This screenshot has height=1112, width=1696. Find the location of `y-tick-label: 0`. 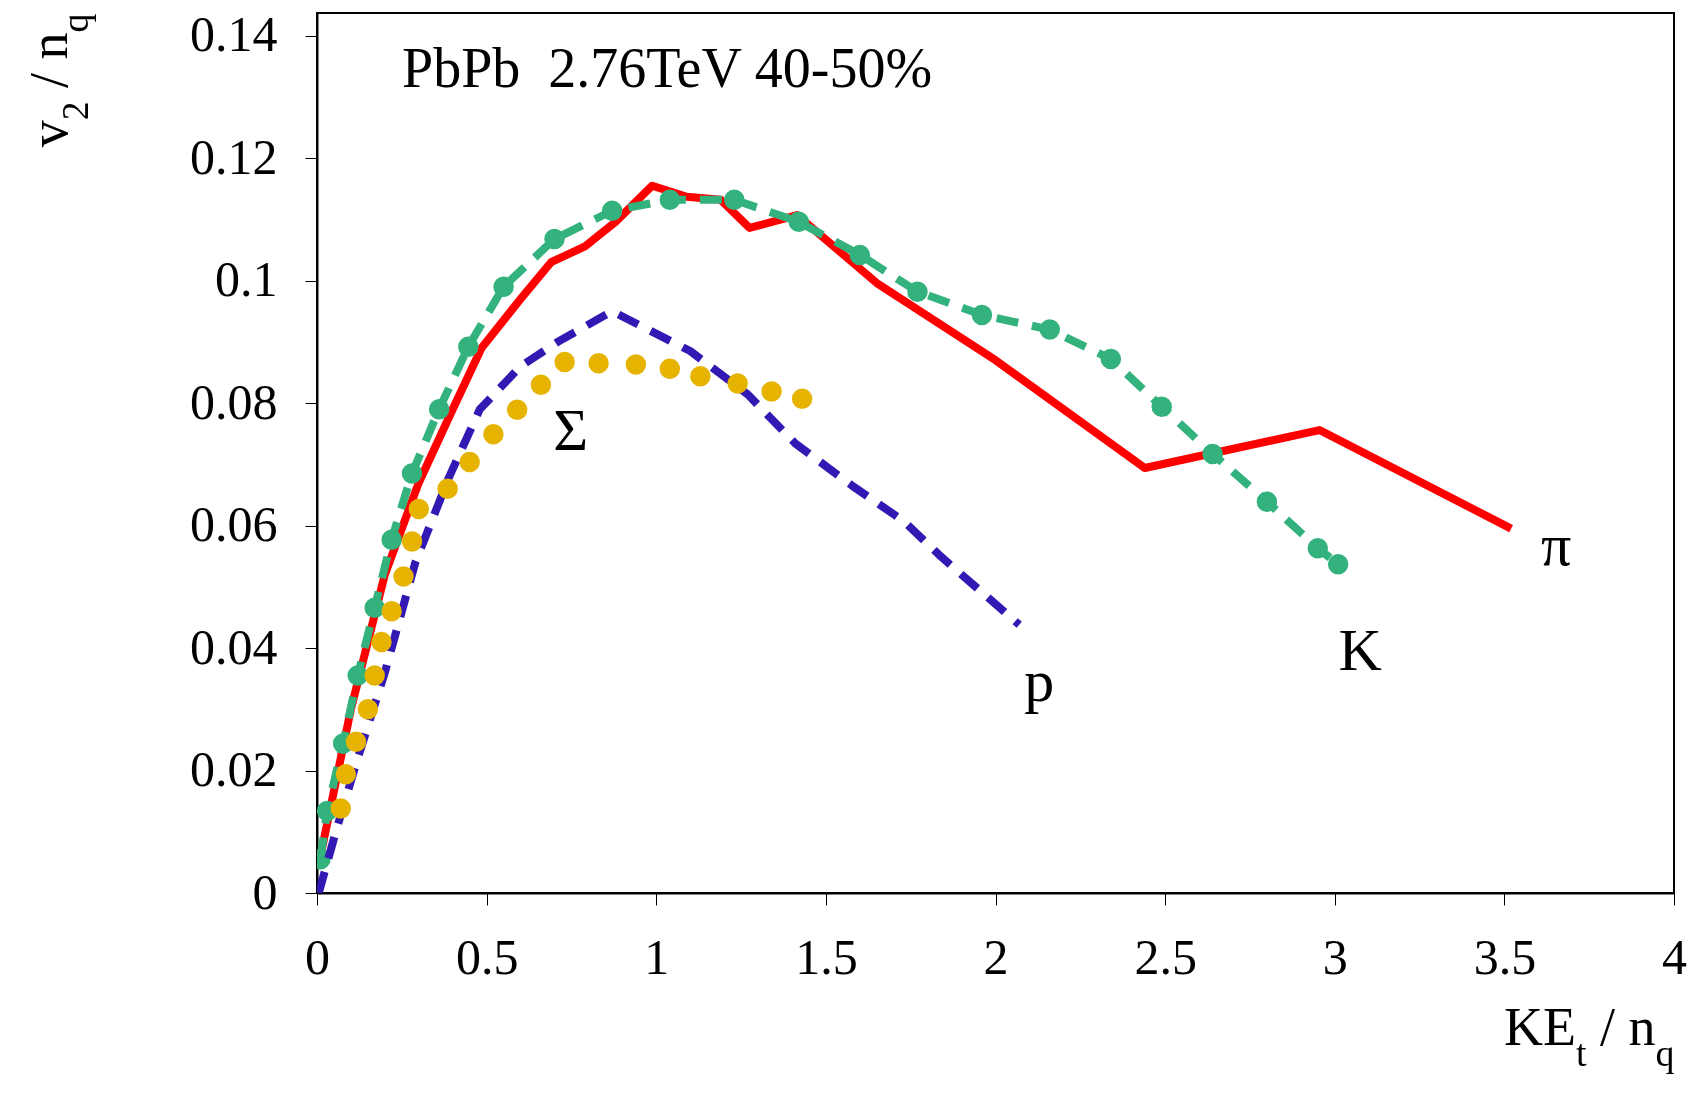

y-tick-label: 0 is located at coordinates (265, 891).